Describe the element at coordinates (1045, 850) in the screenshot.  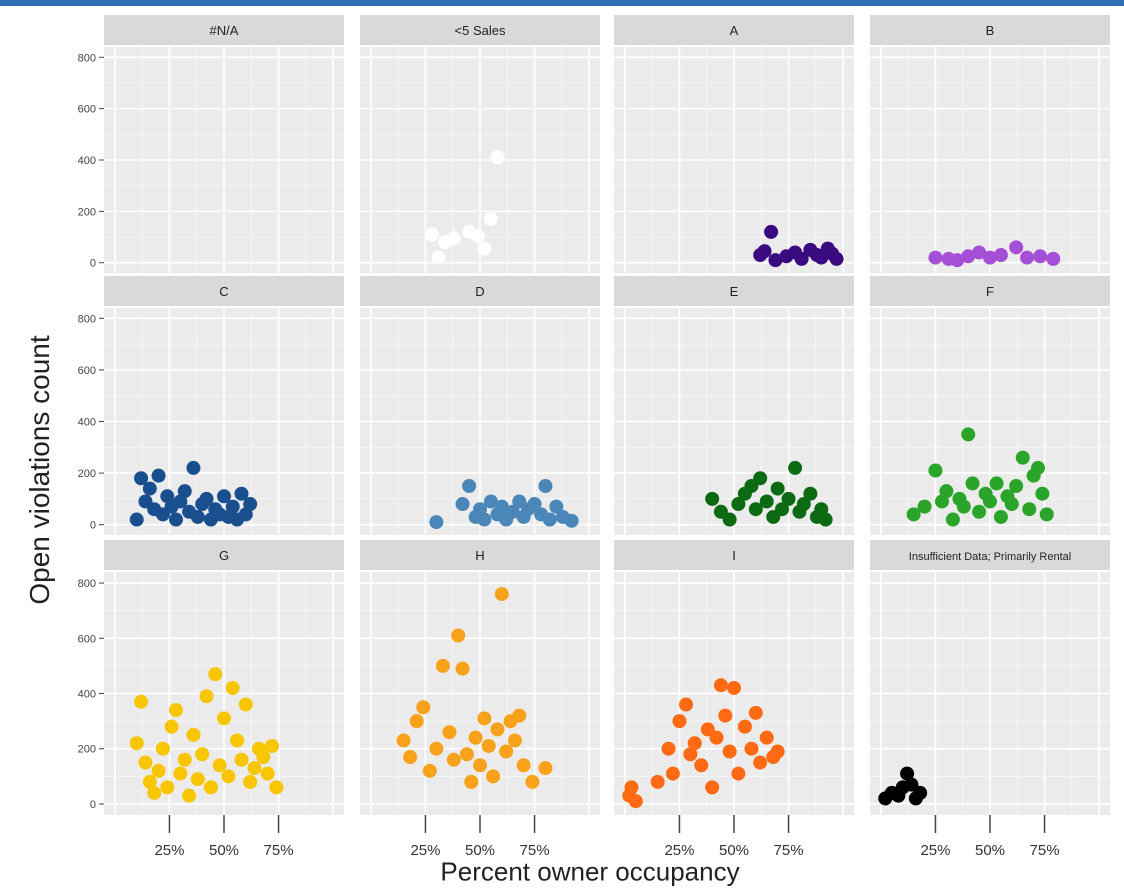
I see `x-tick-label: 75%` at that location.